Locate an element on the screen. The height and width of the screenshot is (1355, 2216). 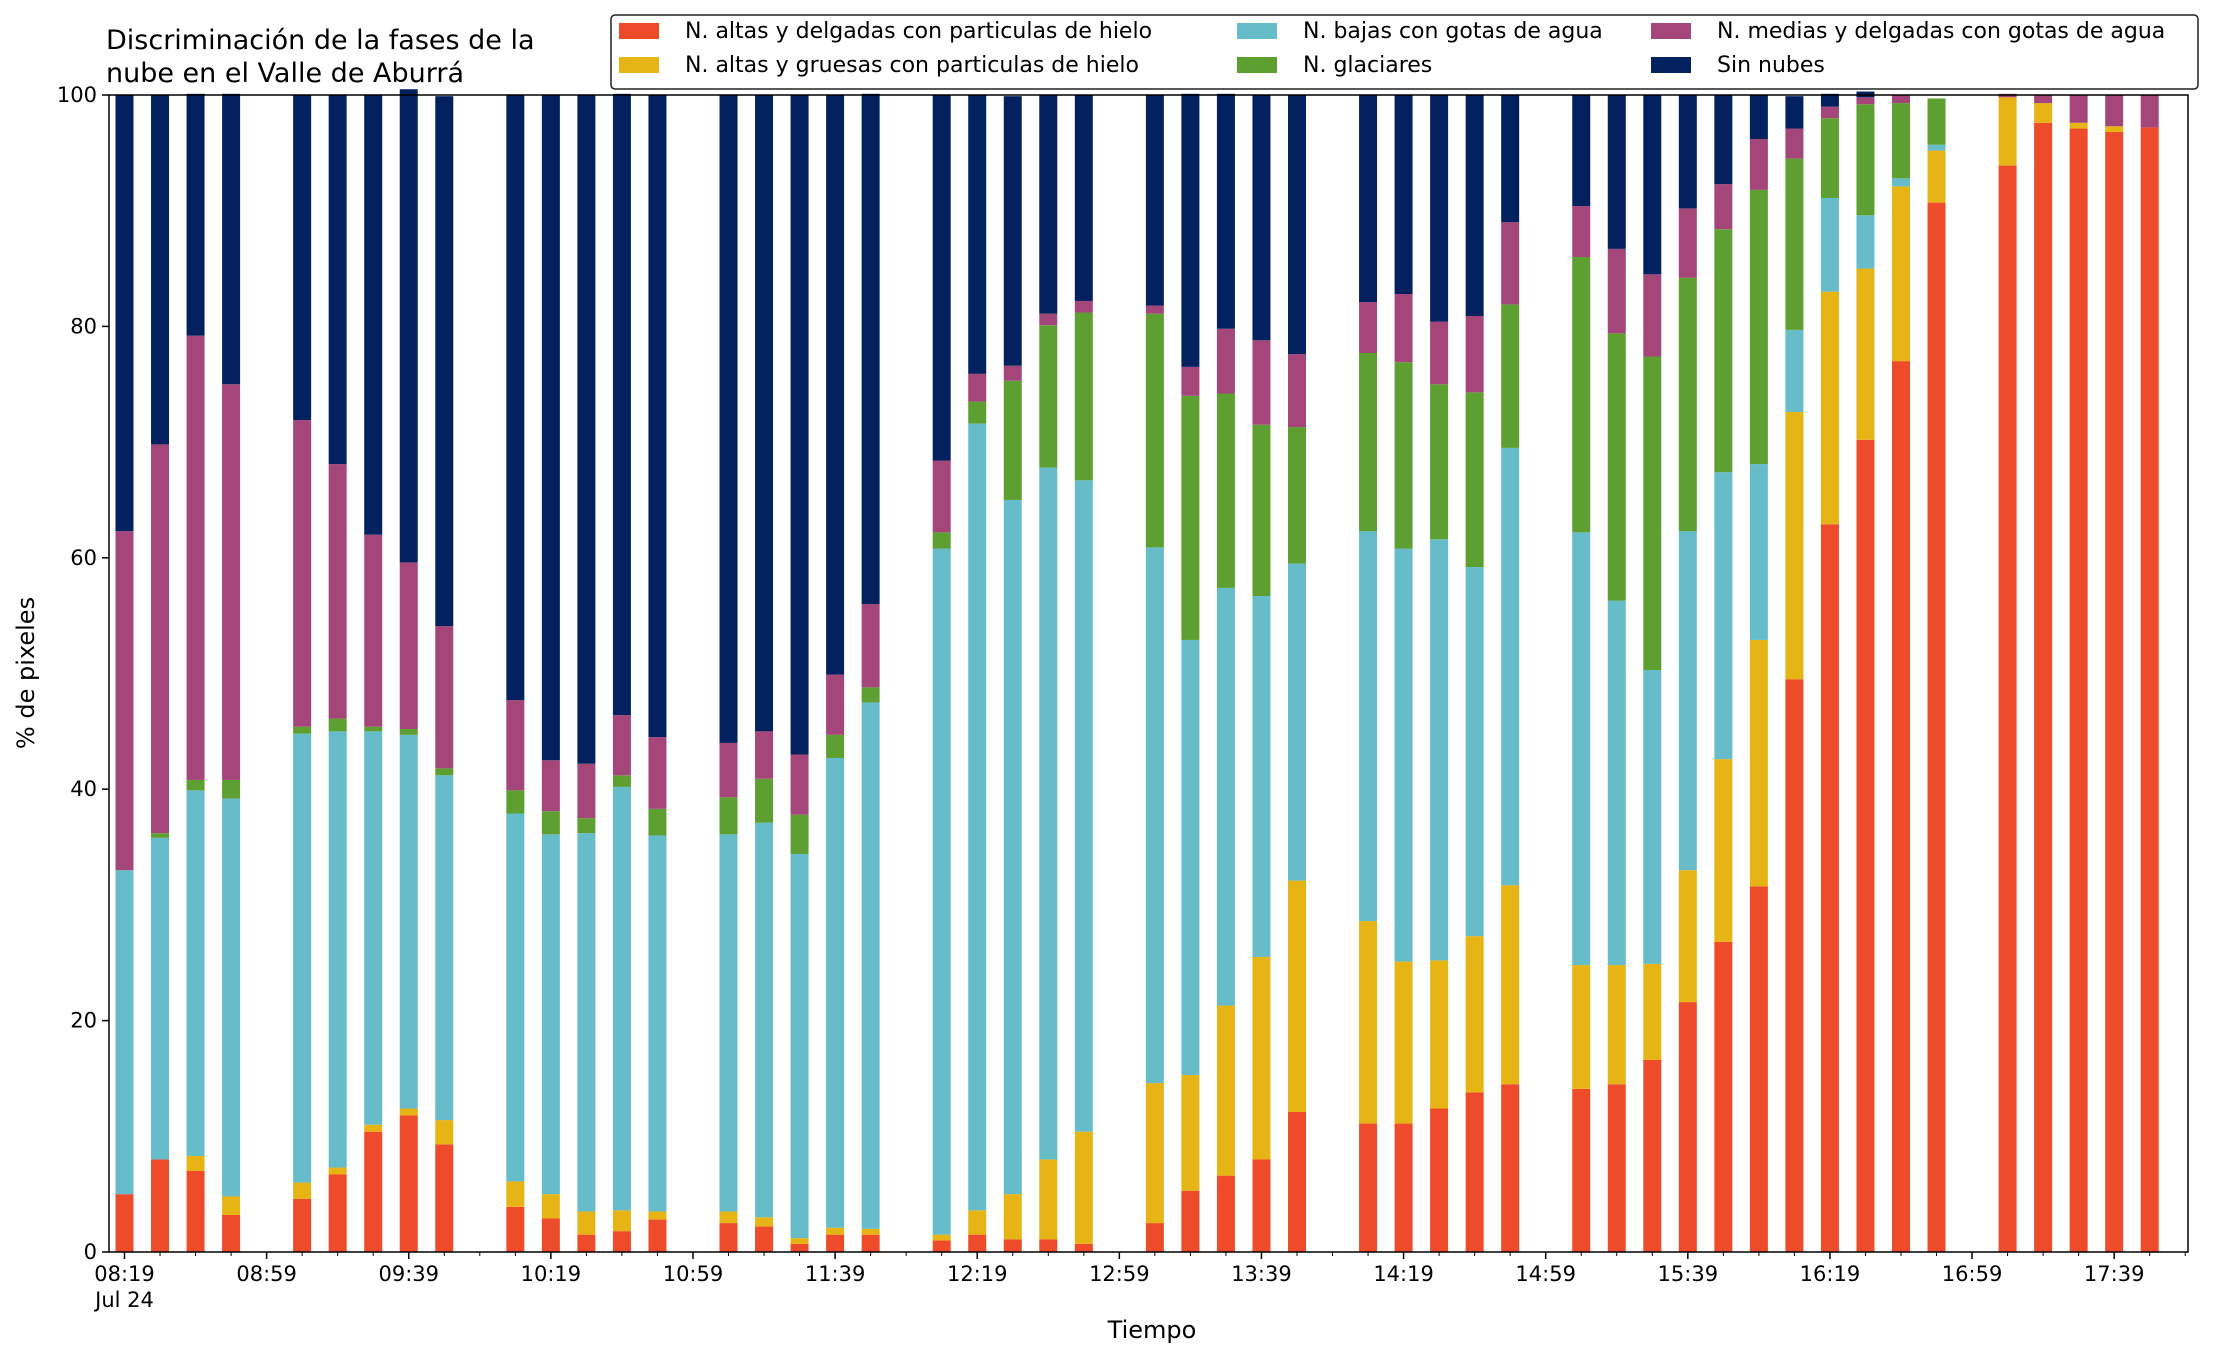
bar-segment-s1-b30 is located at coordinates (1403, 1042).